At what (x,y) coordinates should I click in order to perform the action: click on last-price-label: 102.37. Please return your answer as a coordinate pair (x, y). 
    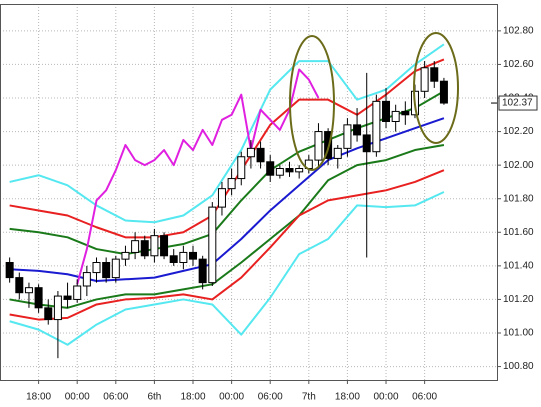
    Looking at the image, I should click on (517, 103).